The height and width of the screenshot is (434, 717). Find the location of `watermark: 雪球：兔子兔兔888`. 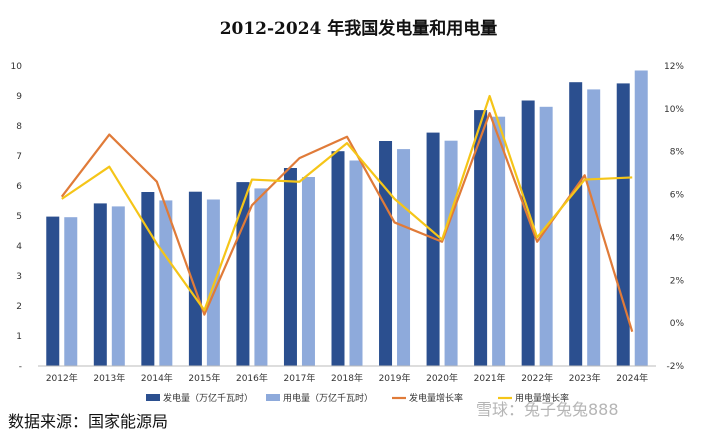

watermark: 雪球：兔子兔兔888 is located at coordinates (547, 409).